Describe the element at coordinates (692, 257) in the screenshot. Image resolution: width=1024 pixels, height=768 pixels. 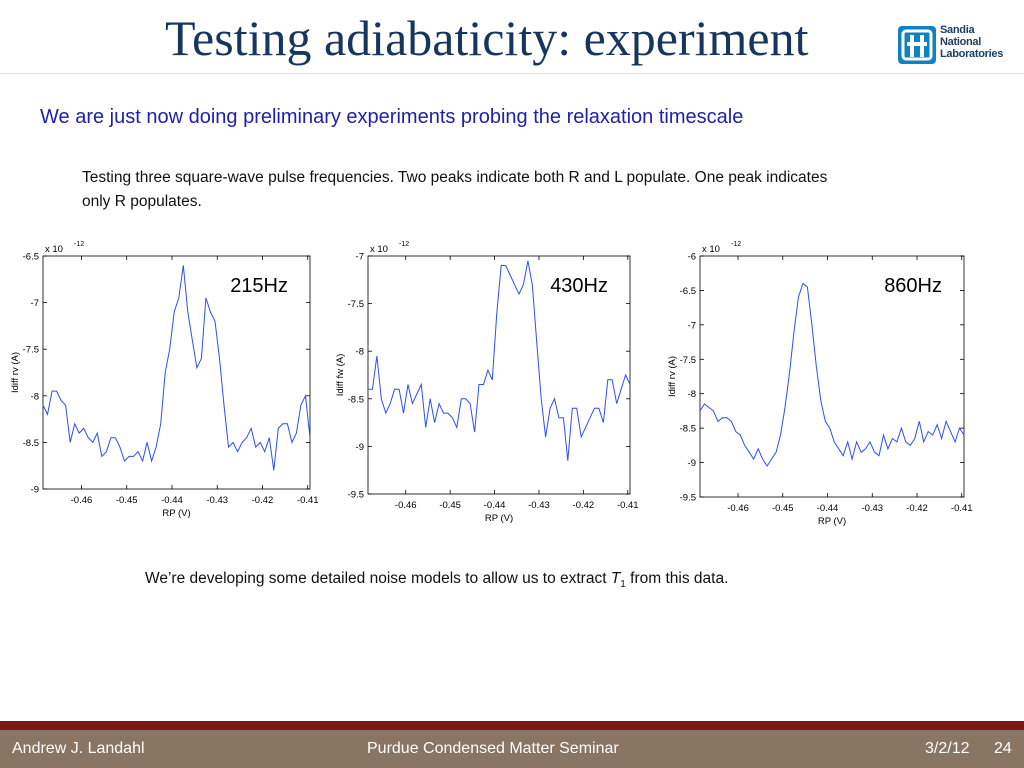
I see `y-tick-label: -6` at that location.